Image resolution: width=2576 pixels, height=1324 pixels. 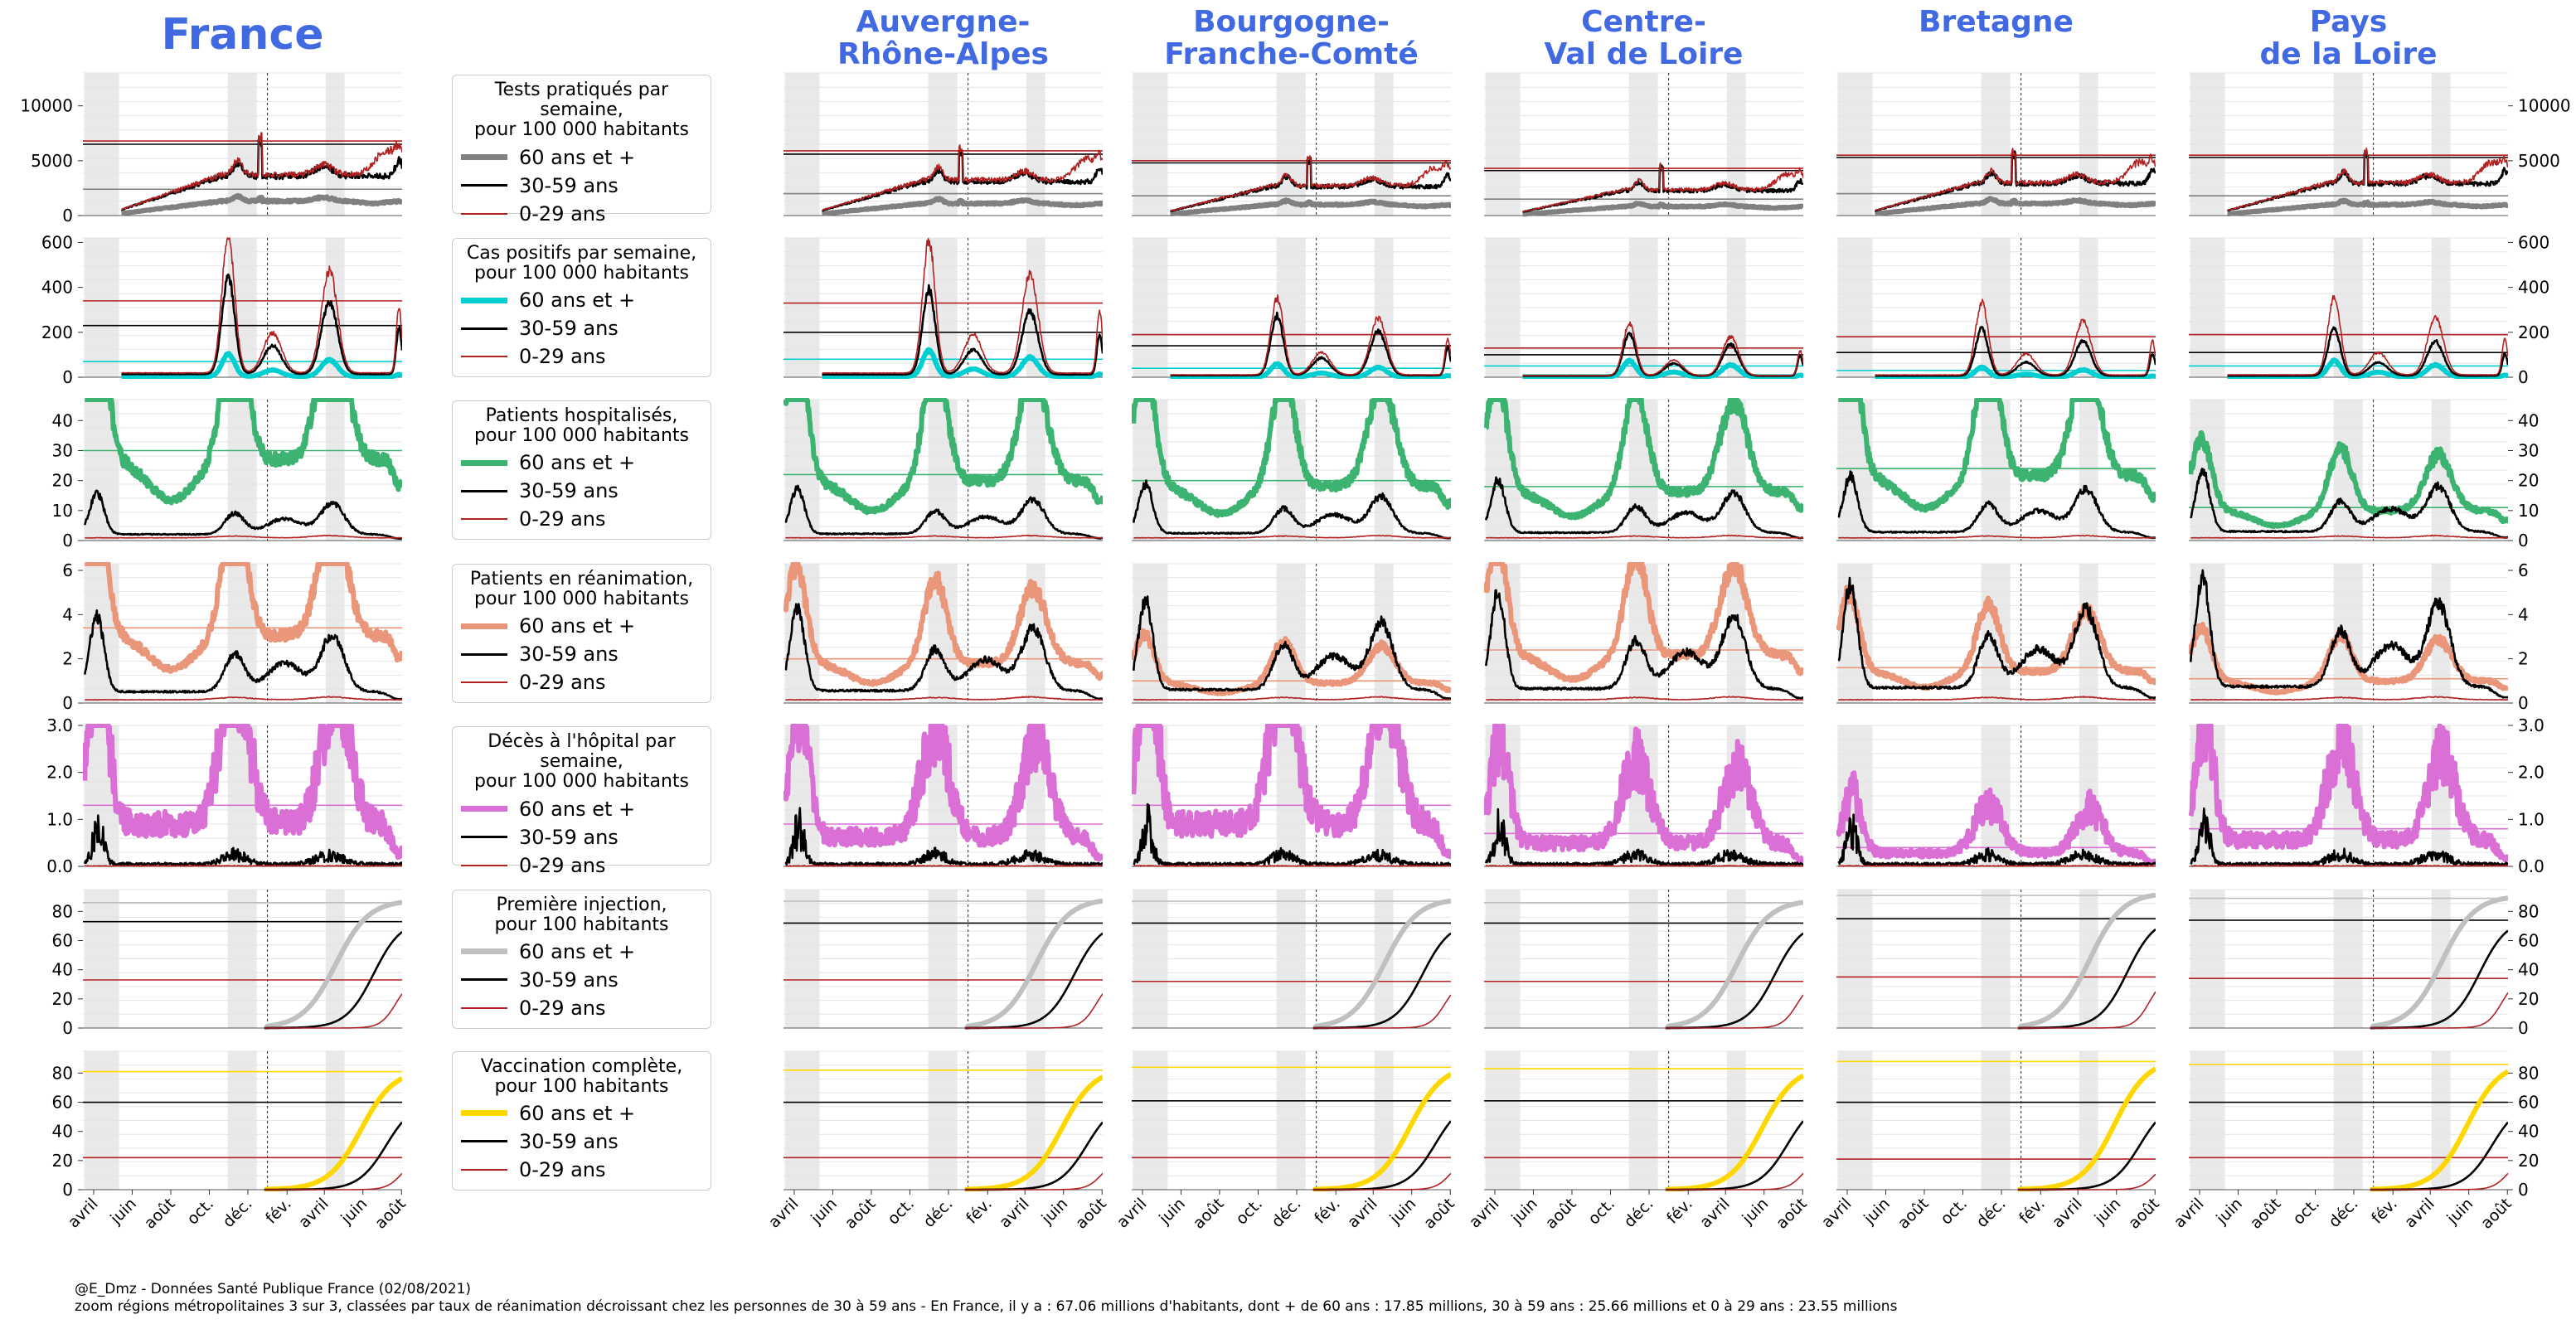 I want to click on x-tick-label: avril, so click(x=1837, y=1214).